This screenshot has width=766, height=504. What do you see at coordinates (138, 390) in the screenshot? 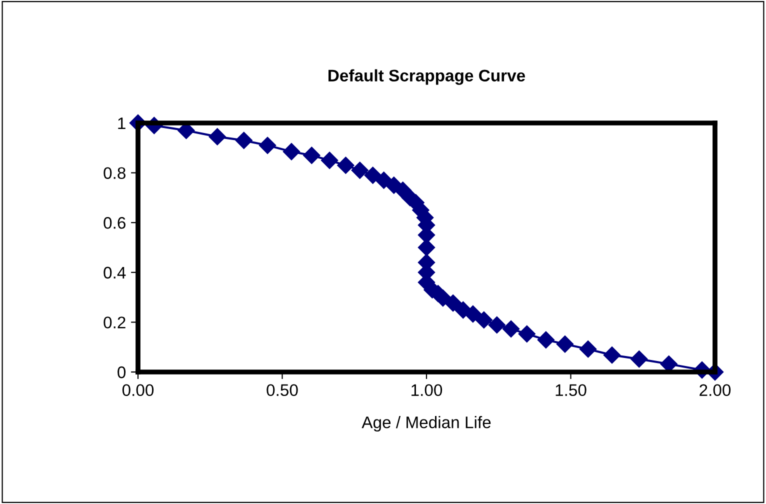
I see `x-tick-label: 0.00` at bounding box center [138, 390].